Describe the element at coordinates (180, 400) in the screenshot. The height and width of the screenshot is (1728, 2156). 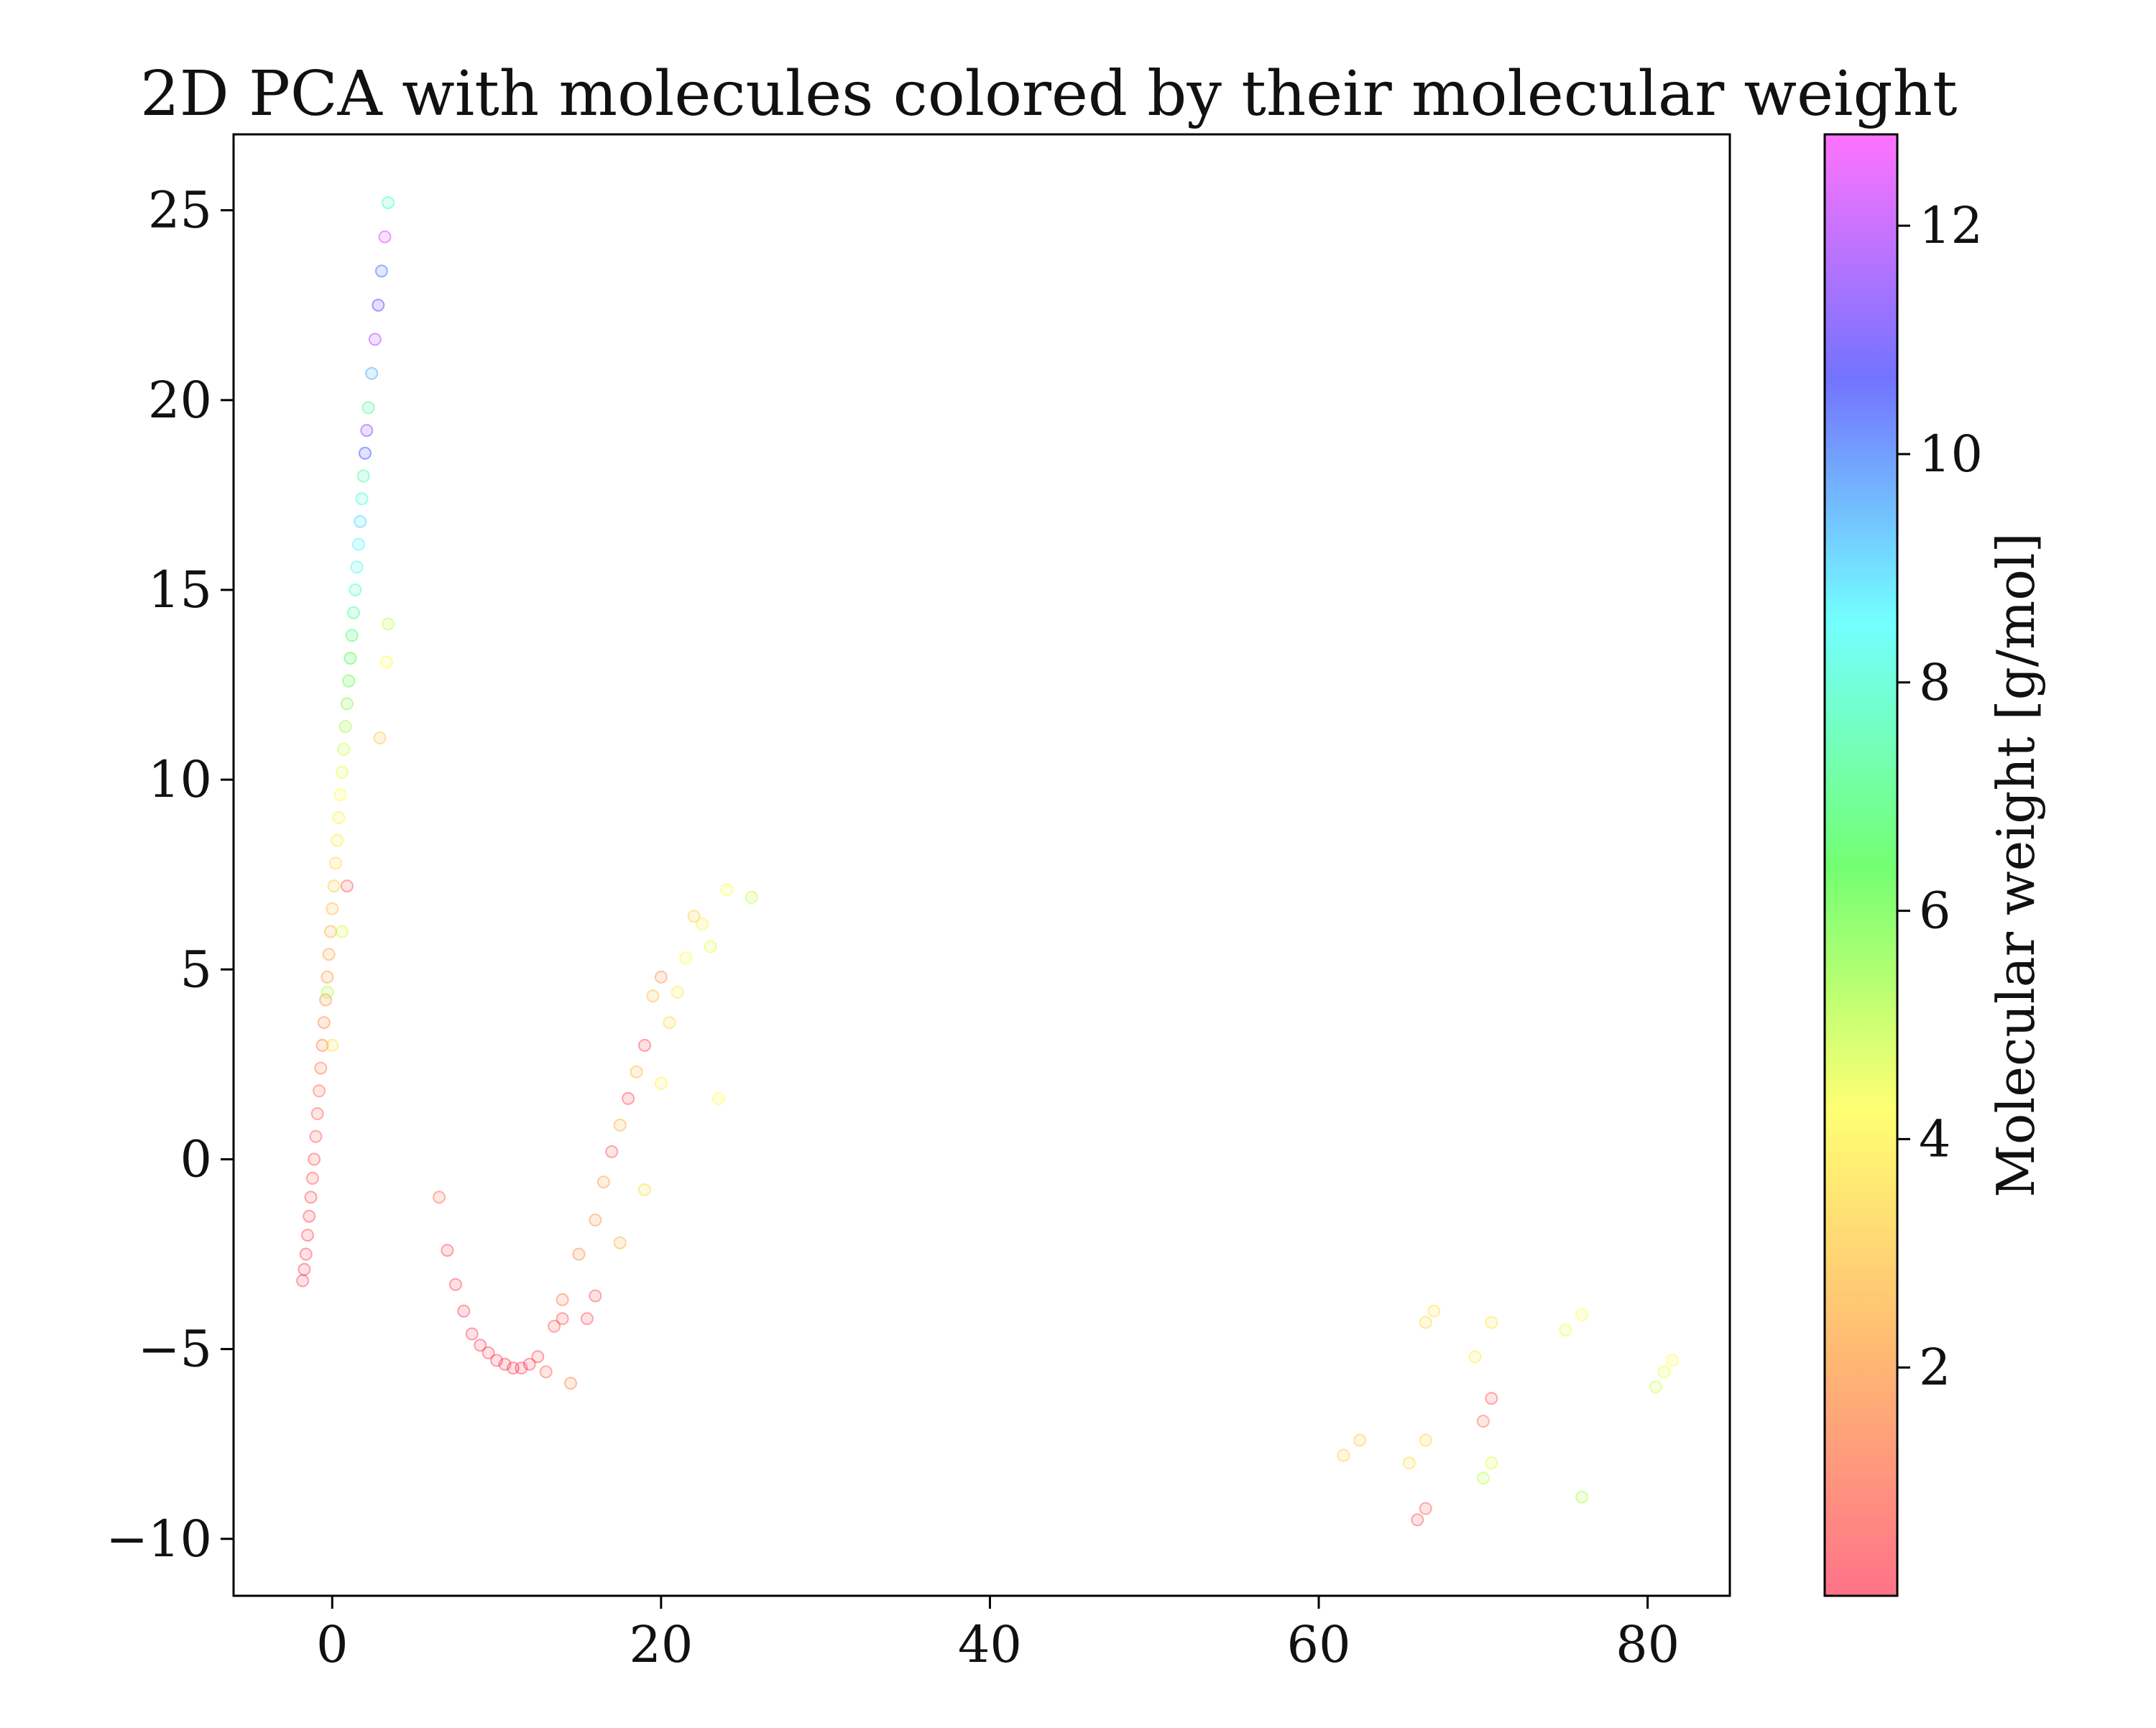
I see `y-tick-label: 20` at that location.